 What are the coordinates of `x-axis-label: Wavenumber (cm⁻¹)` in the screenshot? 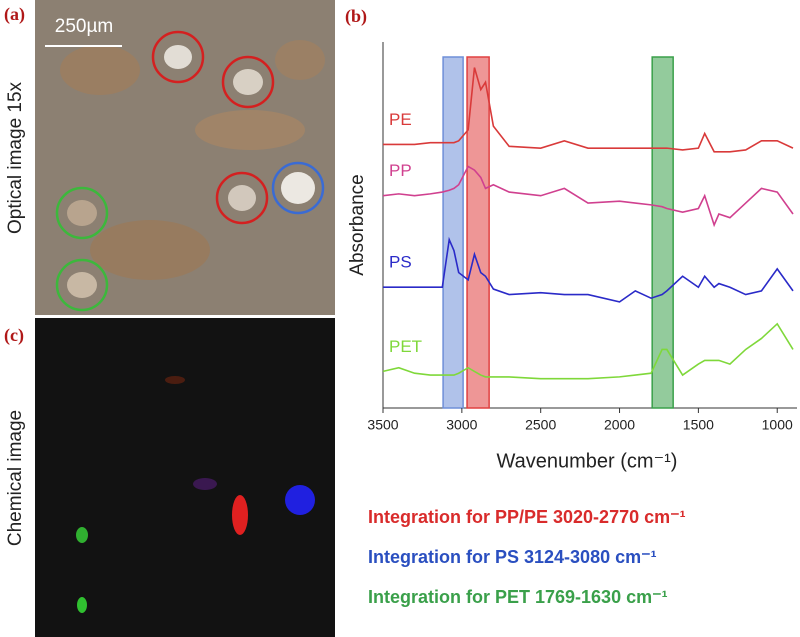 It's located at (587, 461).